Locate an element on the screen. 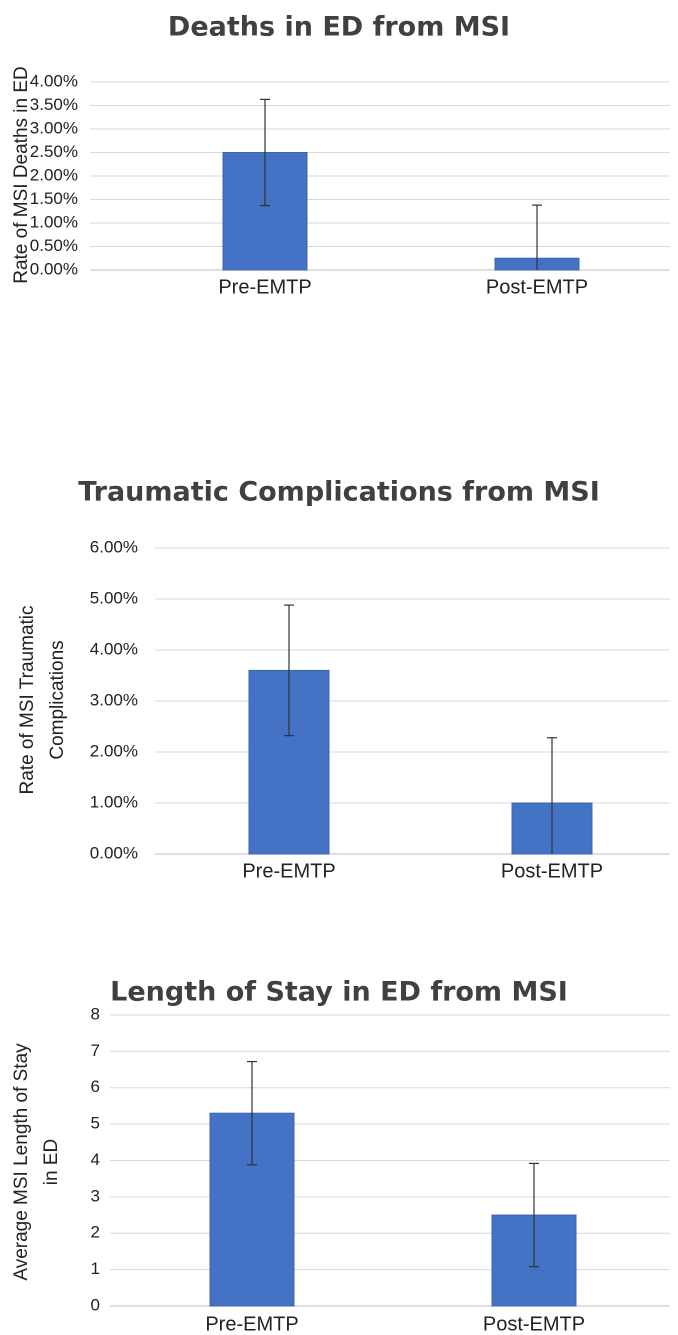 The height and width of the screenshot is (1335, 678). y-tick-label: 6.00% is located at coordinates (114, 546).